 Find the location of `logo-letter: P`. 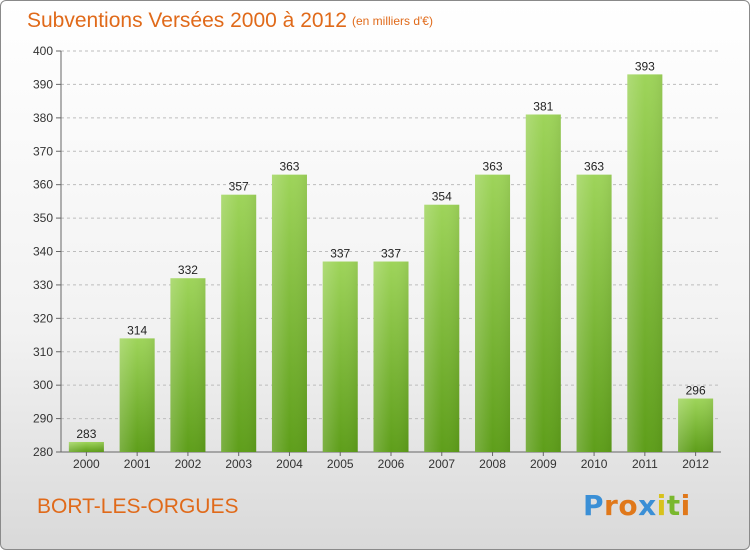

logo-letter: P is located at coordinates (594, 505).